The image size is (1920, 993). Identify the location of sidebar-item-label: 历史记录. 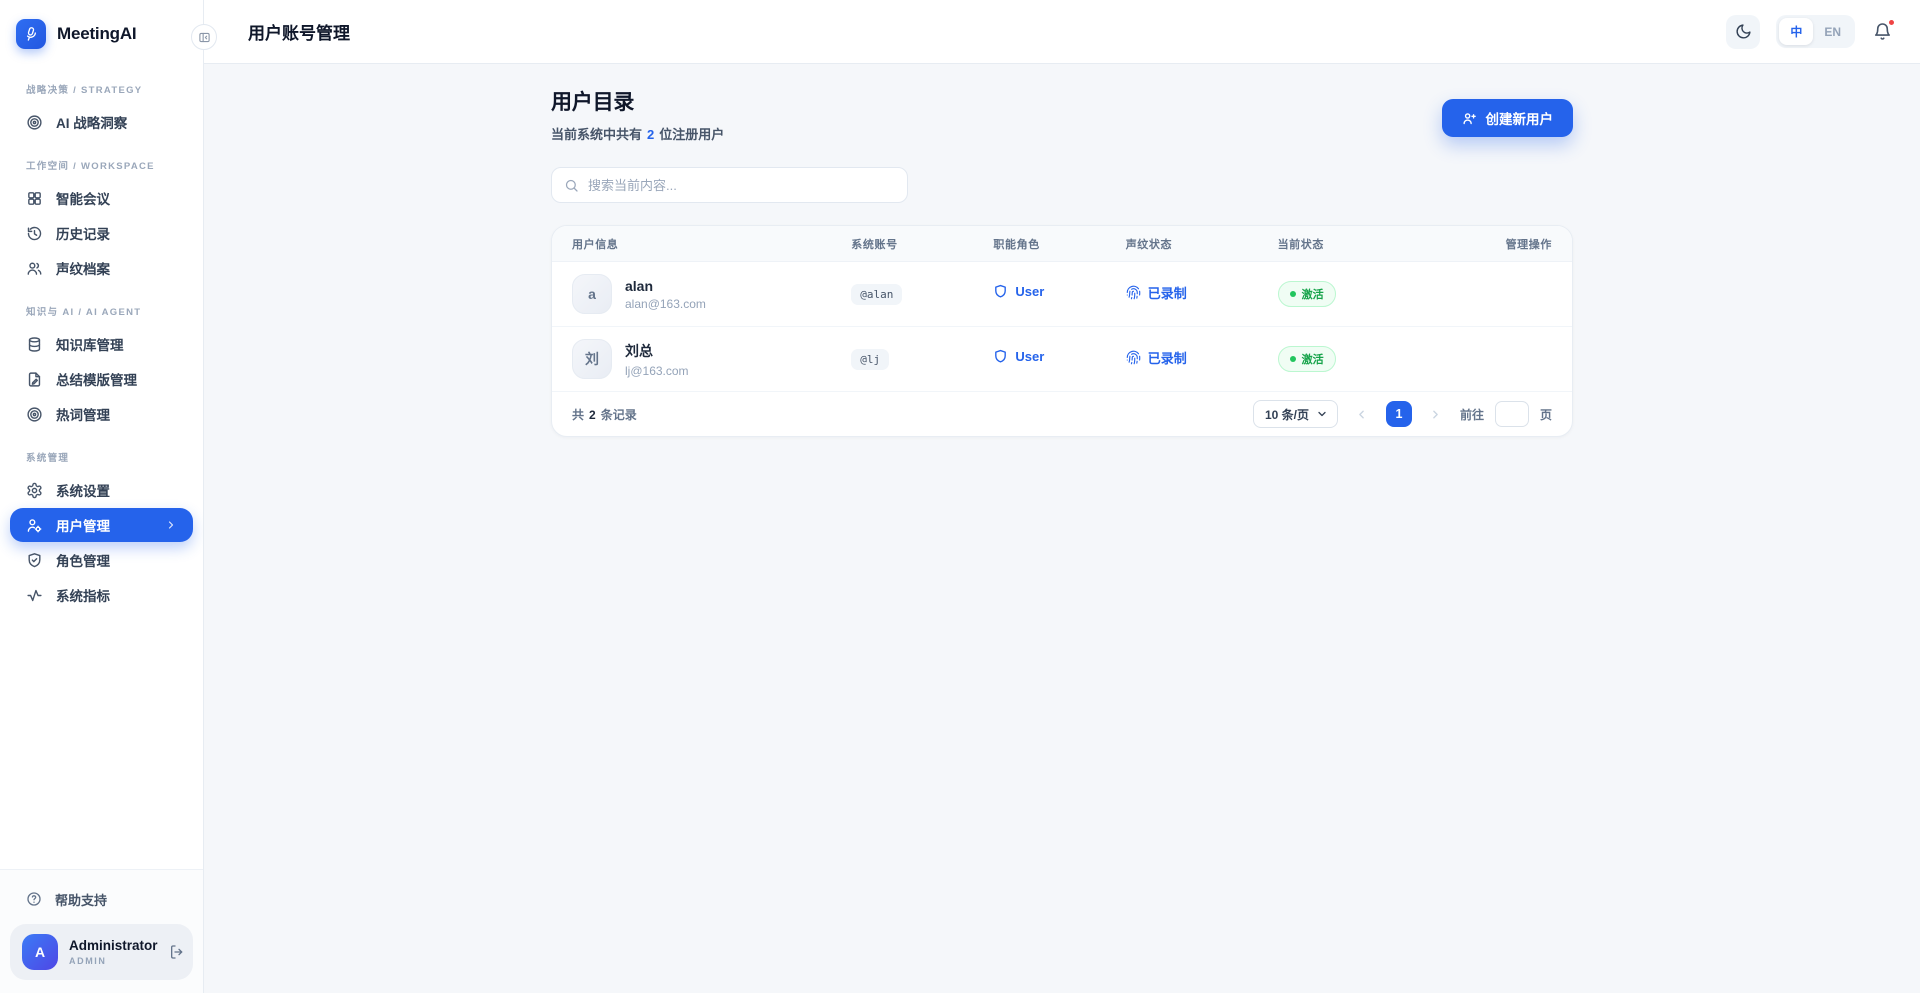
(83, 234).